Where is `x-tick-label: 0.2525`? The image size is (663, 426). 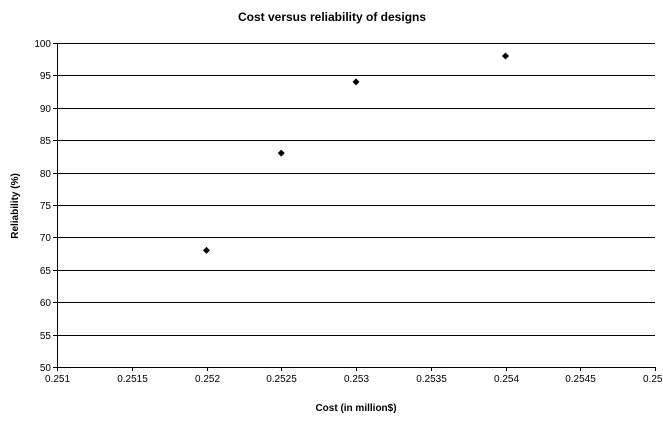
x-tick-label: 0.2525 is located at coordinates (281, 379).